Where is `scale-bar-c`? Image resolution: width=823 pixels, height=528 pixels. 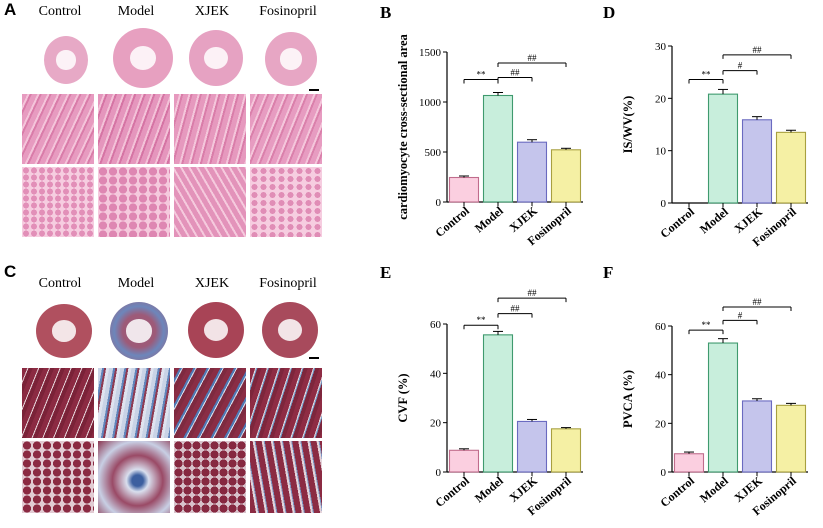
scale-bar-c is located at coordinates (314, 358).